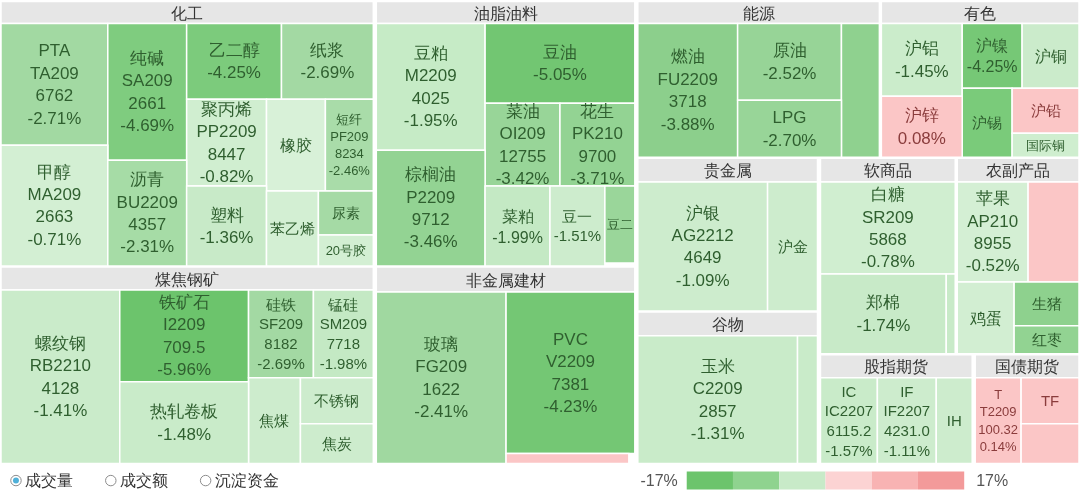 This screenshot has width=1080, height=495. Describe the element at coordinates (992, 46) in the screenshot. I see `category-label: 沪镍` at that location.